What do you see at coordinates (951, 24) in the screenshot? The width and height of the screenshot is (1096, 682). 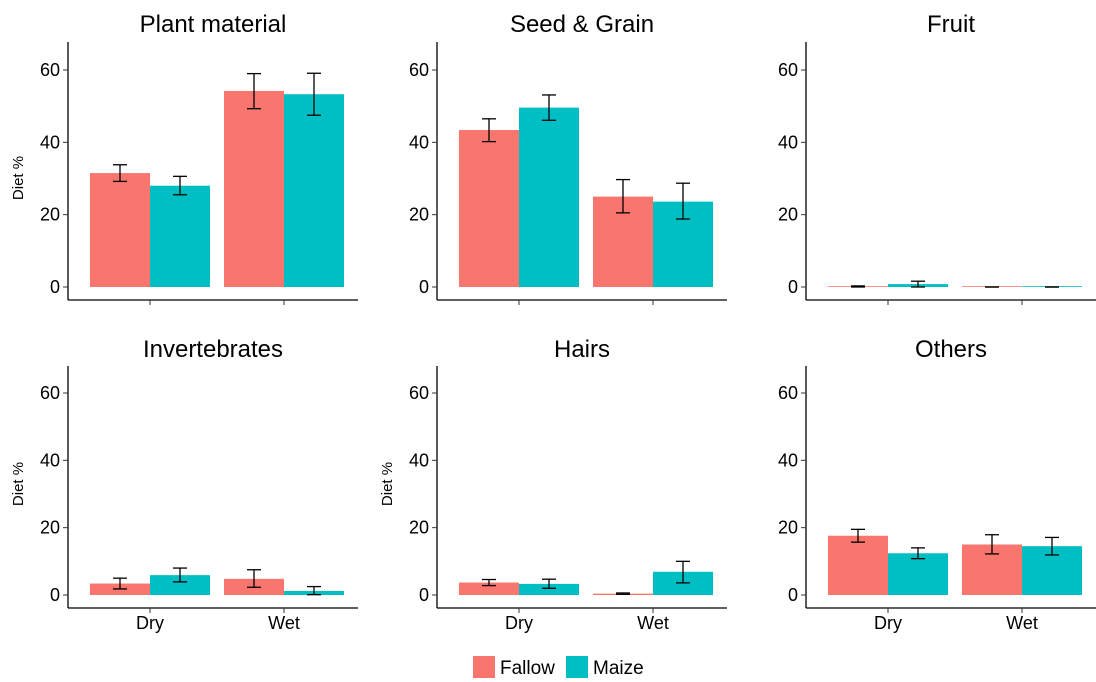 I see `panel-title: Fruit` at bounding box center [951, 24].